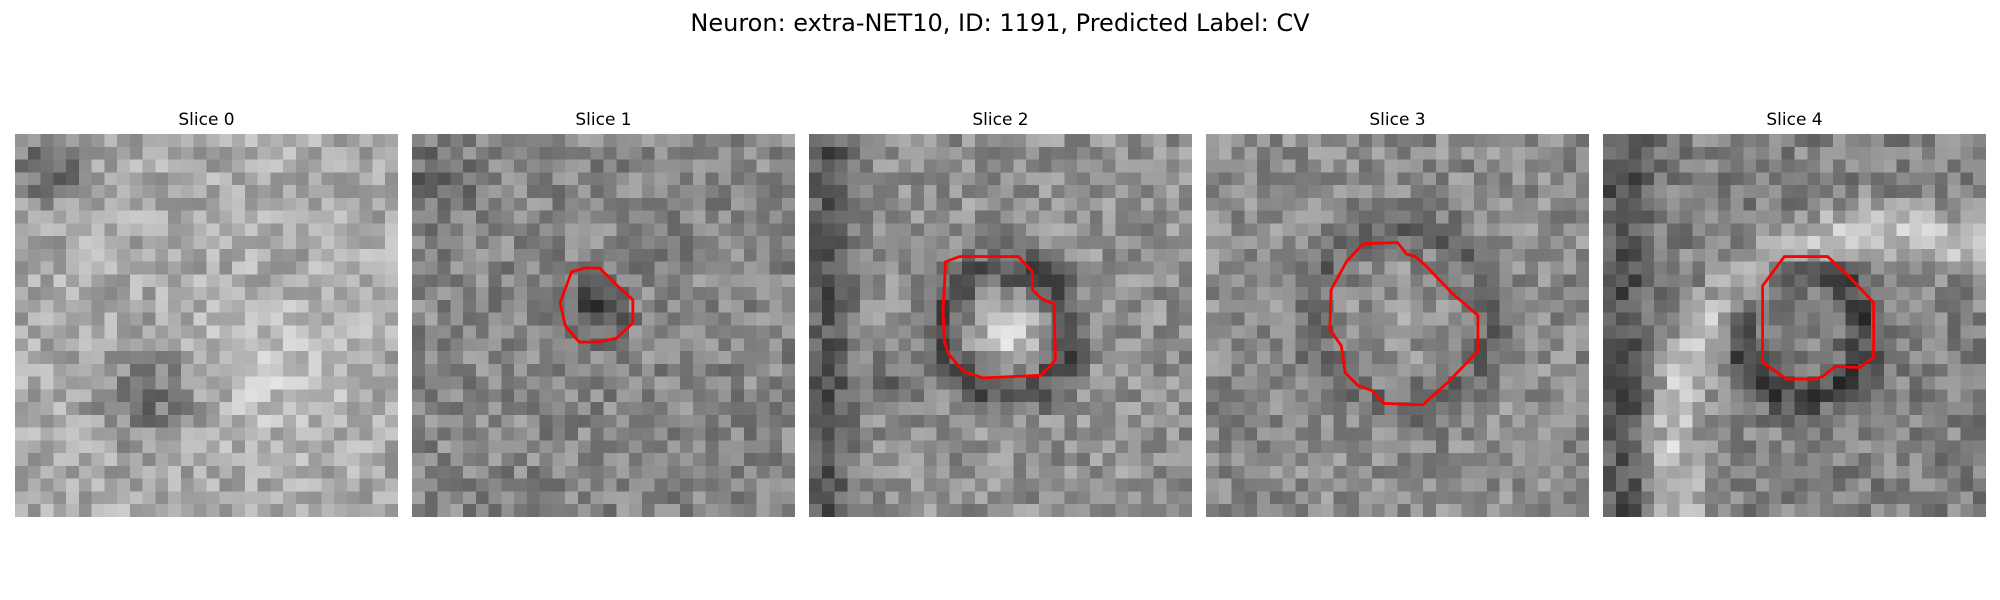 This screenshot has width=2000, height=600. What do you see at coordinates (1397, 120) in the screenshot?
I see `slice-title: Slice 3` at bounding box center [1397, 120].